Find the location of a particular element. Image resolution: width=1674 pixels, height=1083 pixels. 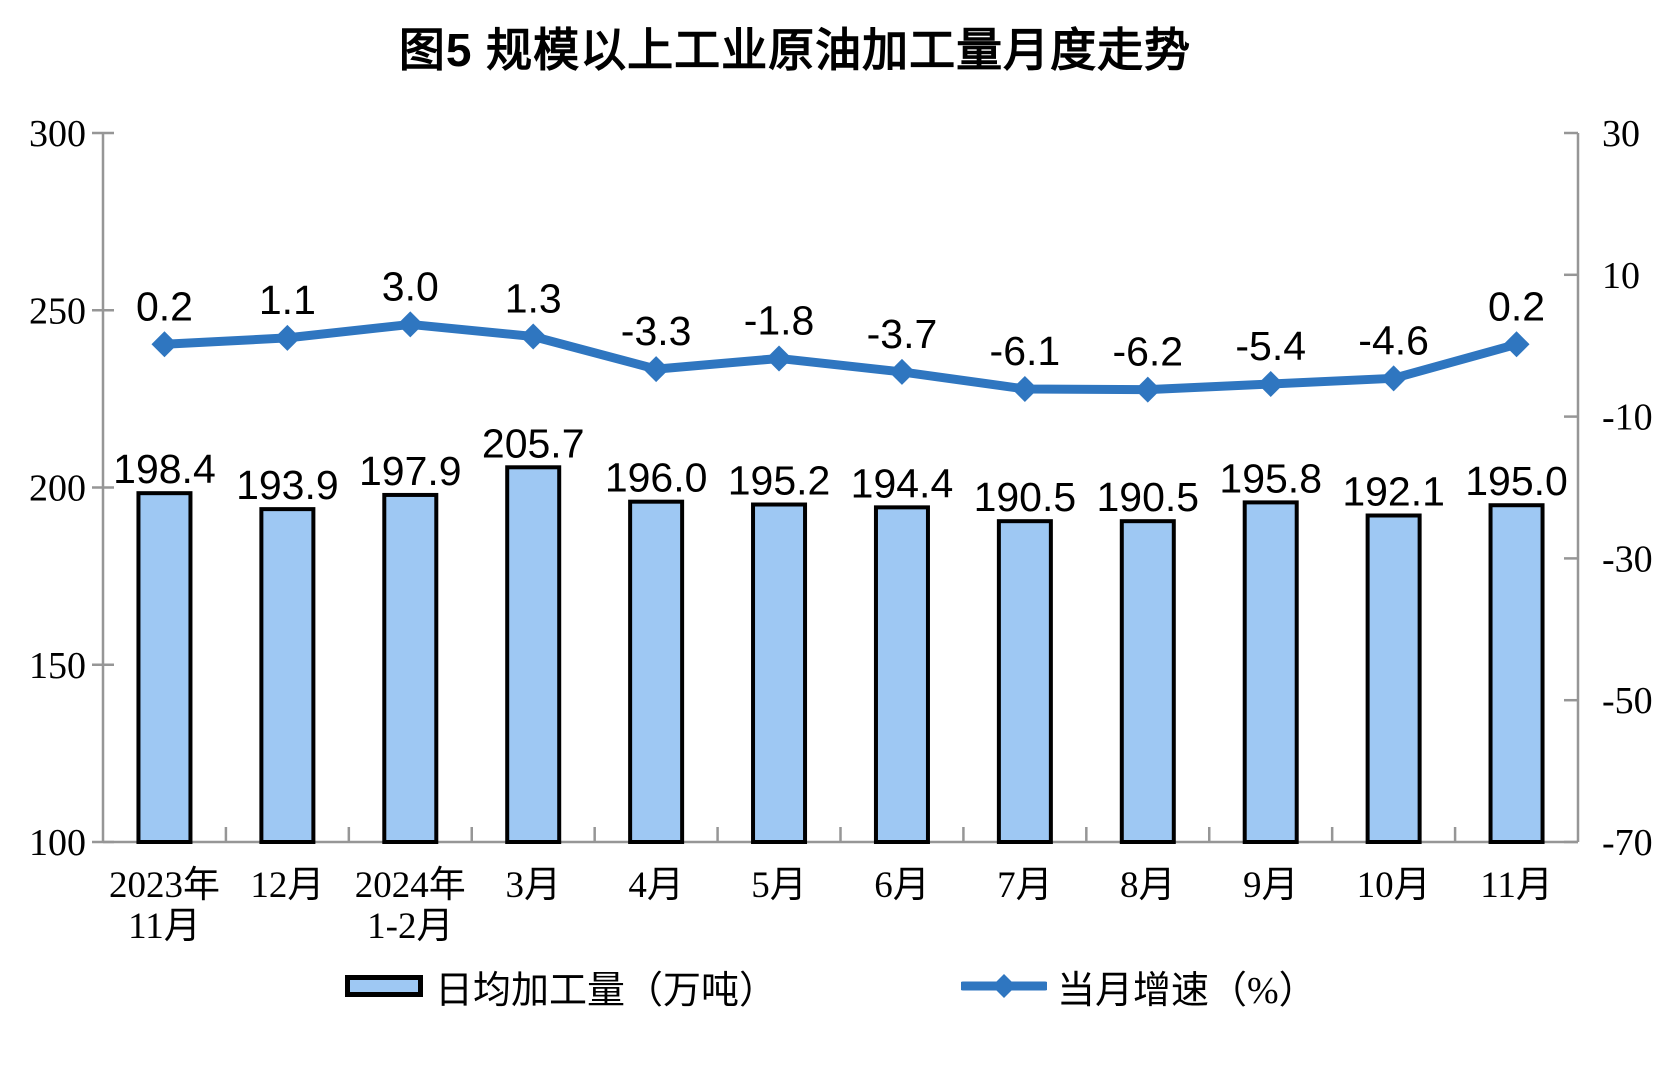

bar-value-label: 205.7 is located at coordinates (533, 443).